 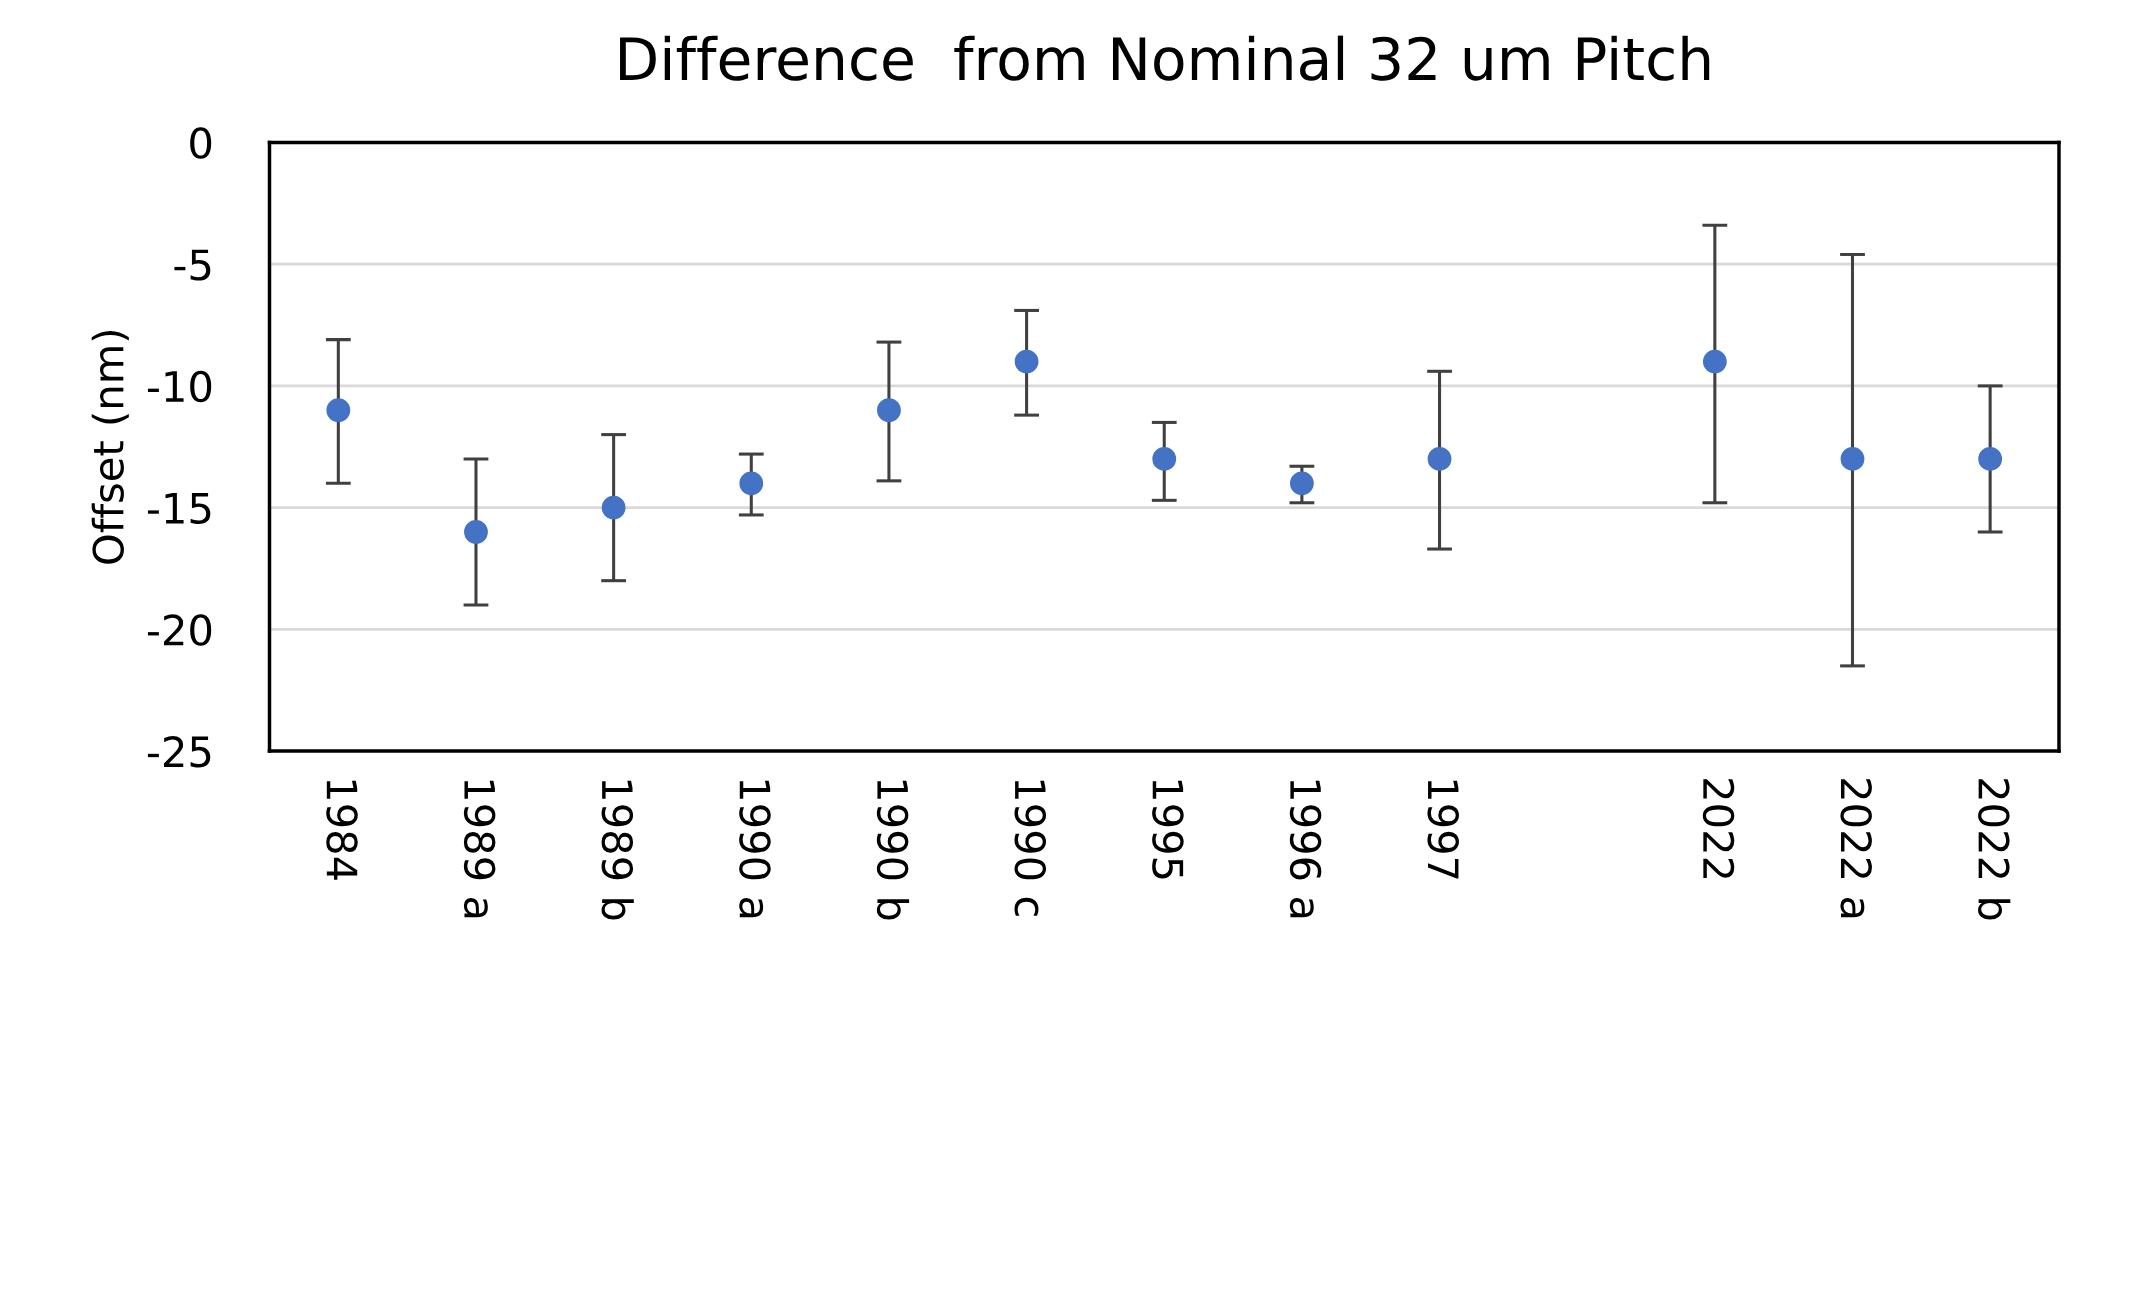 I want to click on y-tick-label: 0, so click(x=201, y=143).